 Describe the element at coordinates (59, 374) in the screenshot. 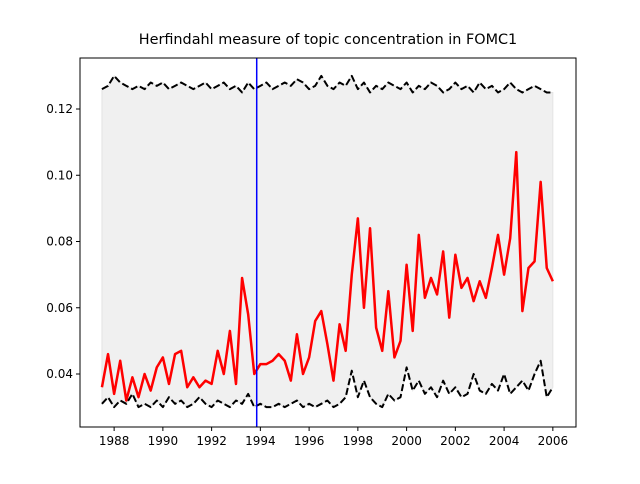

I see `y-tick-label: 0.04` at that location.